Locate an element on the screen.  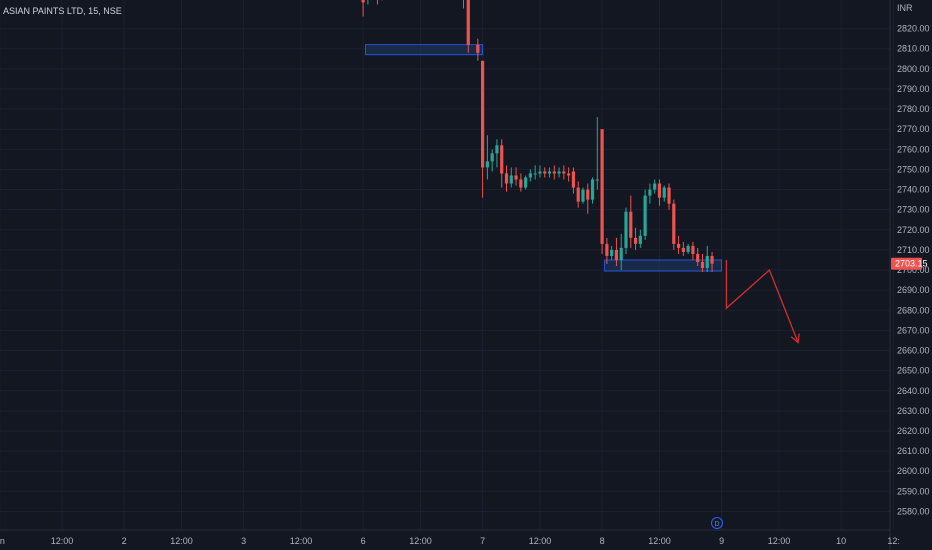
day-marker-circle is located at coordinates (717, 523).